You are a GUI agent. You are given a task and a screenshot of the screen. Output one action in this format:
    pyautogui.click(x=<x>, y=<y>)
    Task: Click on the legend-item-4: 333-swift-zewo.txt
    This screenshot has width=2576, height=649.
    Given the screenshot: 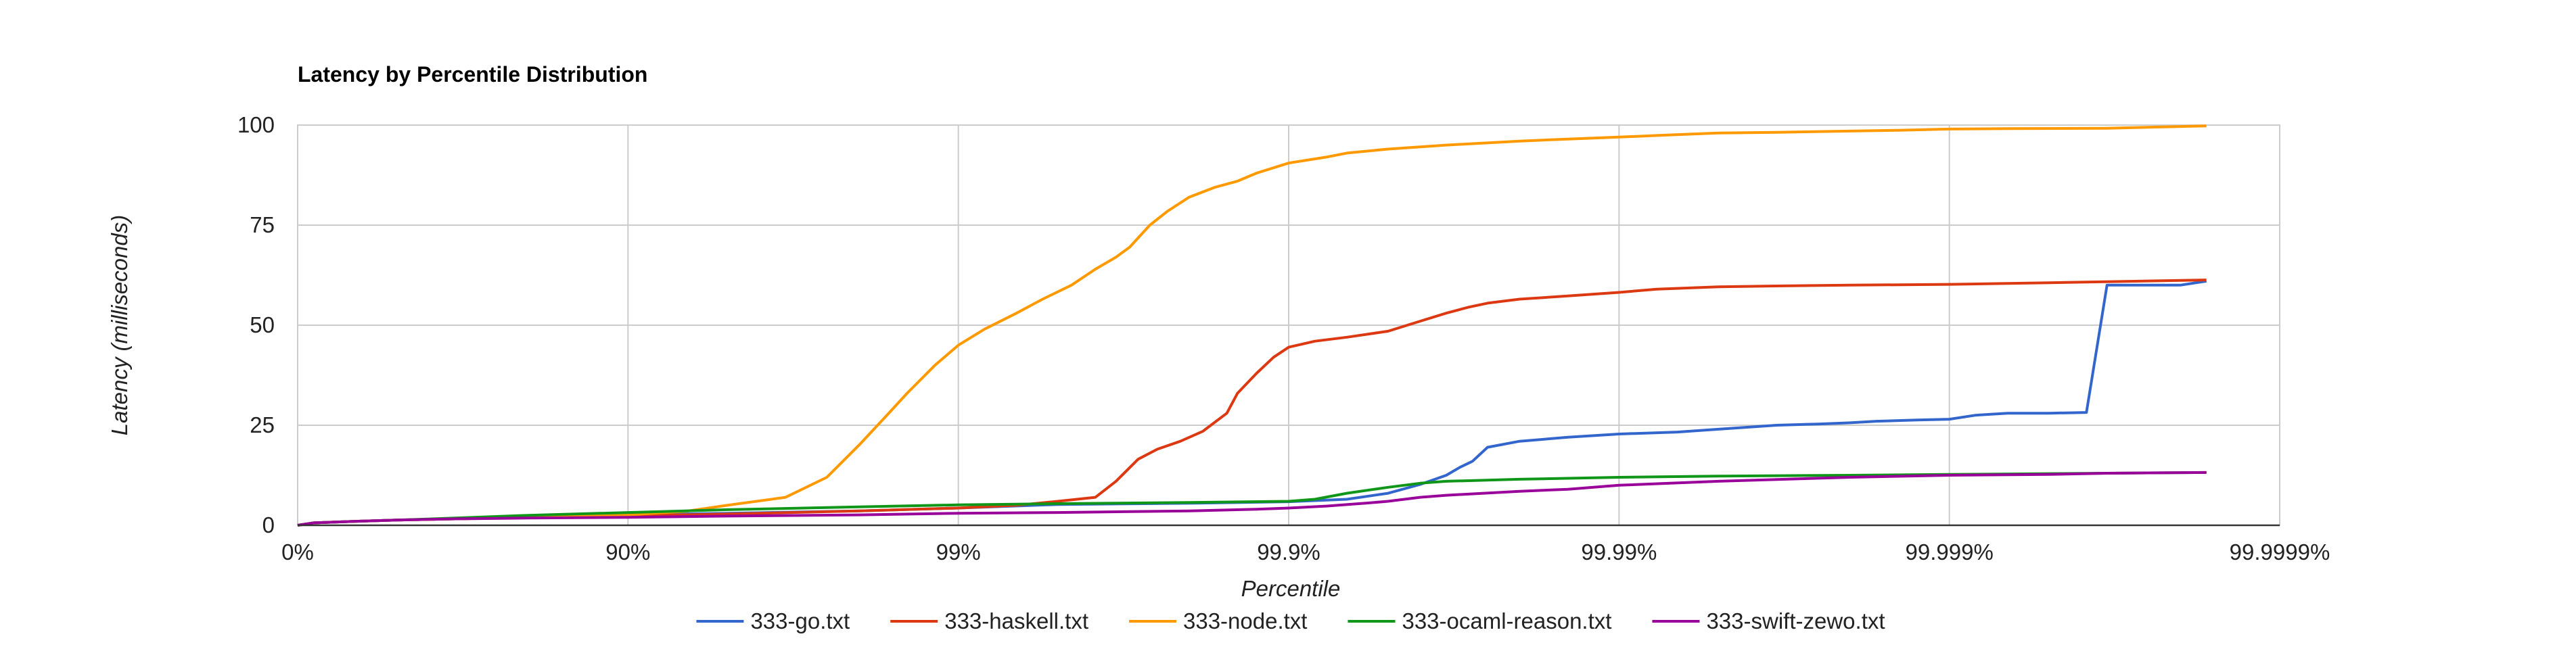 What is the action you would take?
    pyautogui.click(x=1769, y=620)
    